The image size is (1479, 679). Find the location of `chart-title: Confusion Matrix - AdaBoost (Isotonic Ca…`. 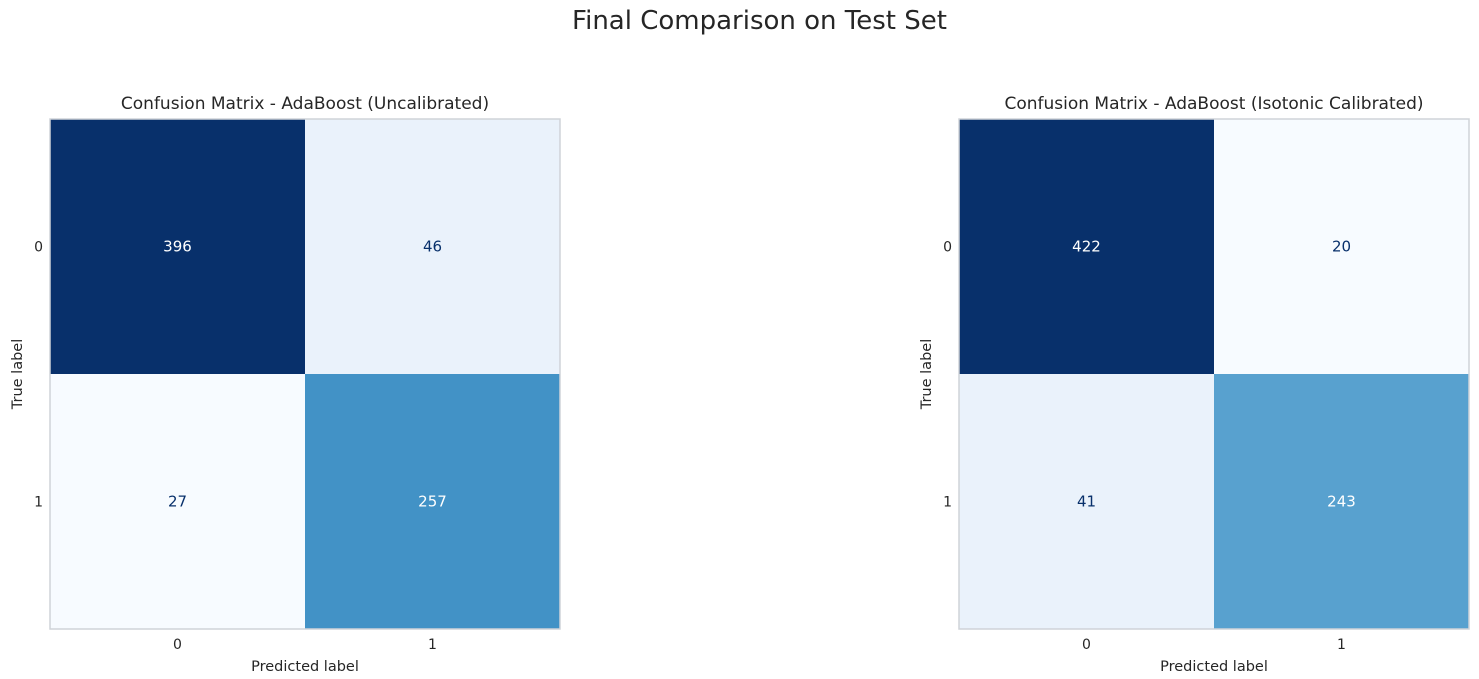

chart-title: Confusion Matrix - AdaBoost (Isotonic Ca… is located at coordinates (1213, 104).